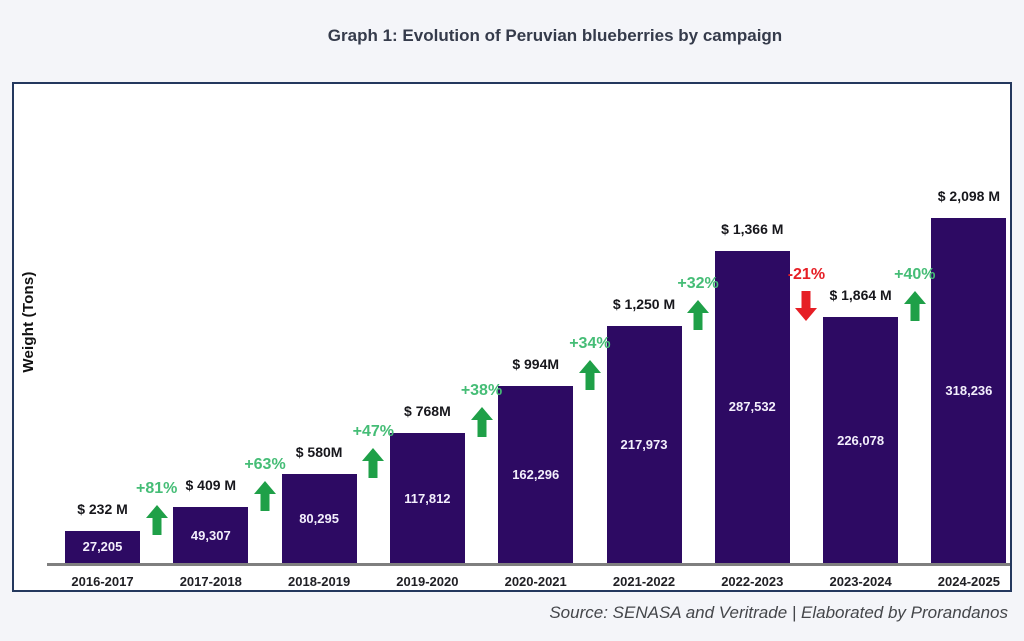 This screenshot has width=1024, height=641. Describe the element at coordinates (319, 581) in the screenshot. I see `x-tick-label: 2018-2019` at that location.